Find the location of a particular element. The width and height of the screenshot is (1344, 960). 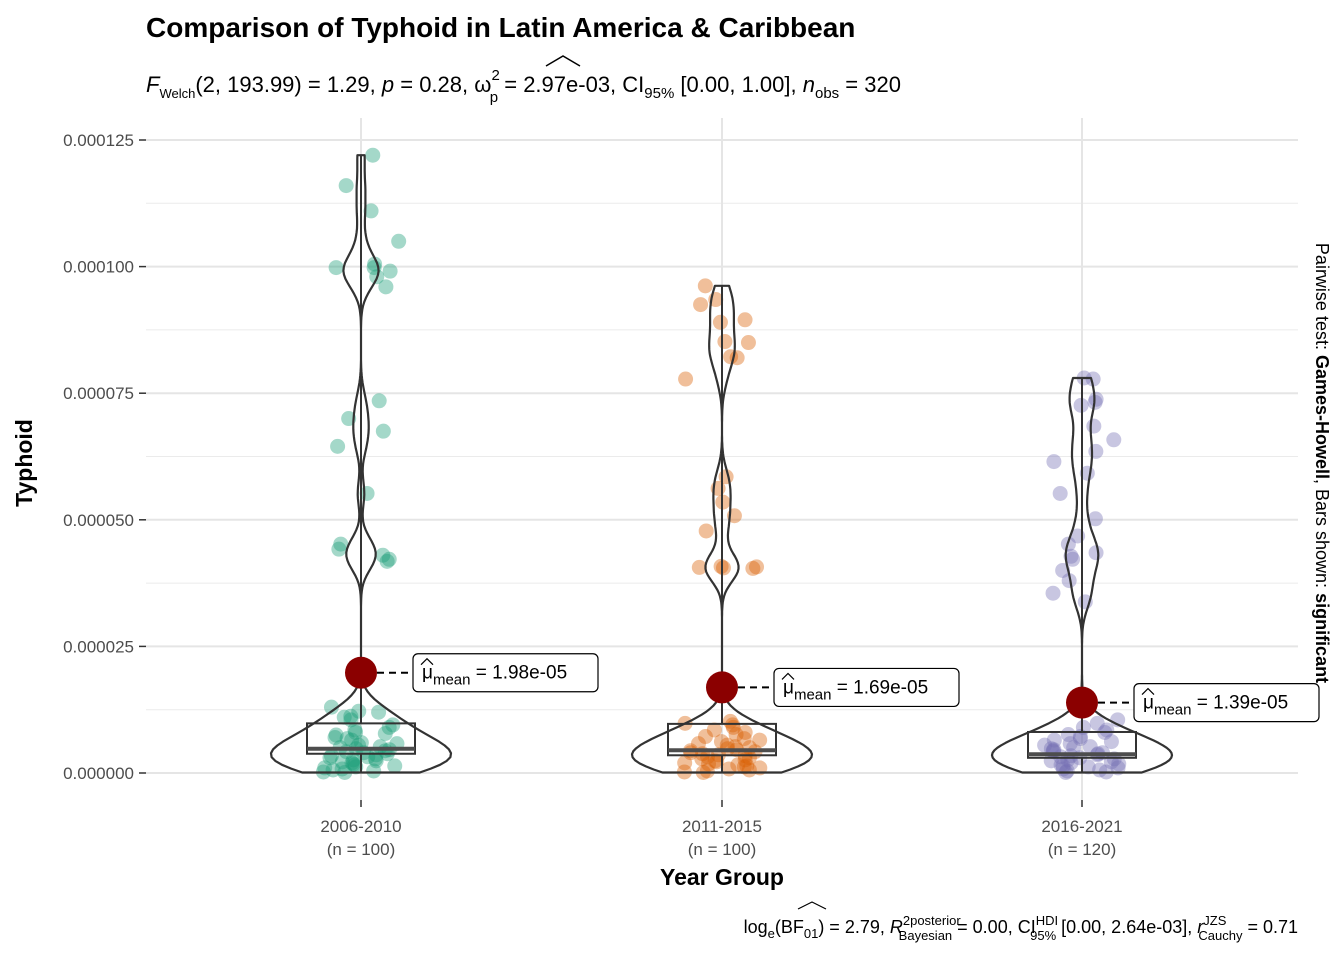

subtitle-ci-sub: 95% is located at coordinates (659, 93).